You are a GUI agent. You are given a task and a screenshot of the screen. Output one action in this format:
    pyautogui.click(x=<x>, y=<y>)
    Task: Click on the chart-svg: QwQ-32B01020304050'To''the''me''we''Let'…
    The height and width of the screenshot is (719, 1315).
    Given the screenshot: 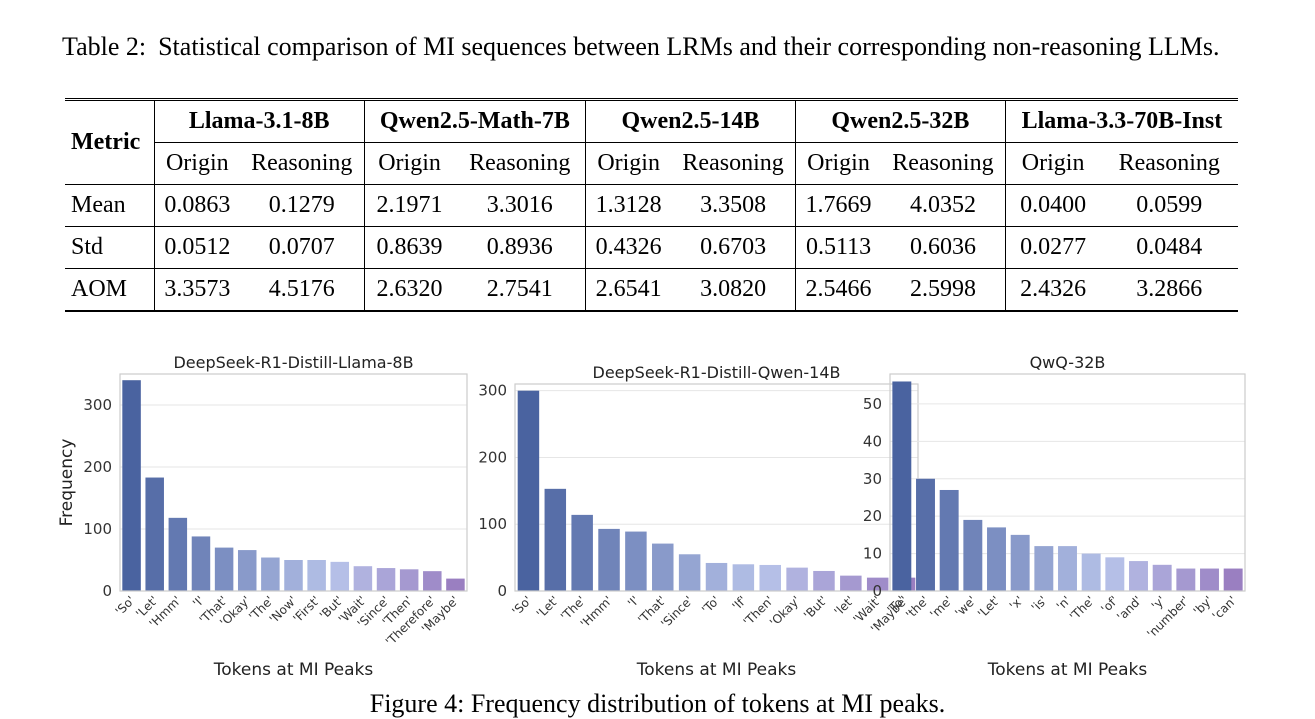 What is the action you would take?
    pyautogui.click(x=1054, y=516)
    